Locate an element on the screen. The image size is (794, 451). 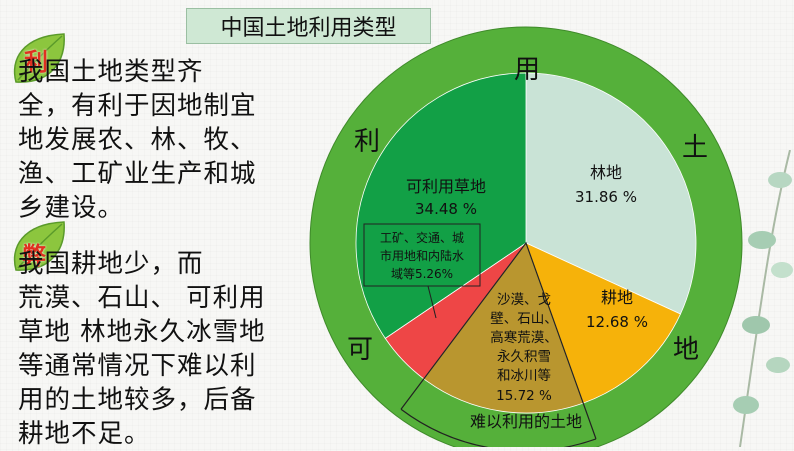
ring-char: 利 is located at coordinates (367, 142).